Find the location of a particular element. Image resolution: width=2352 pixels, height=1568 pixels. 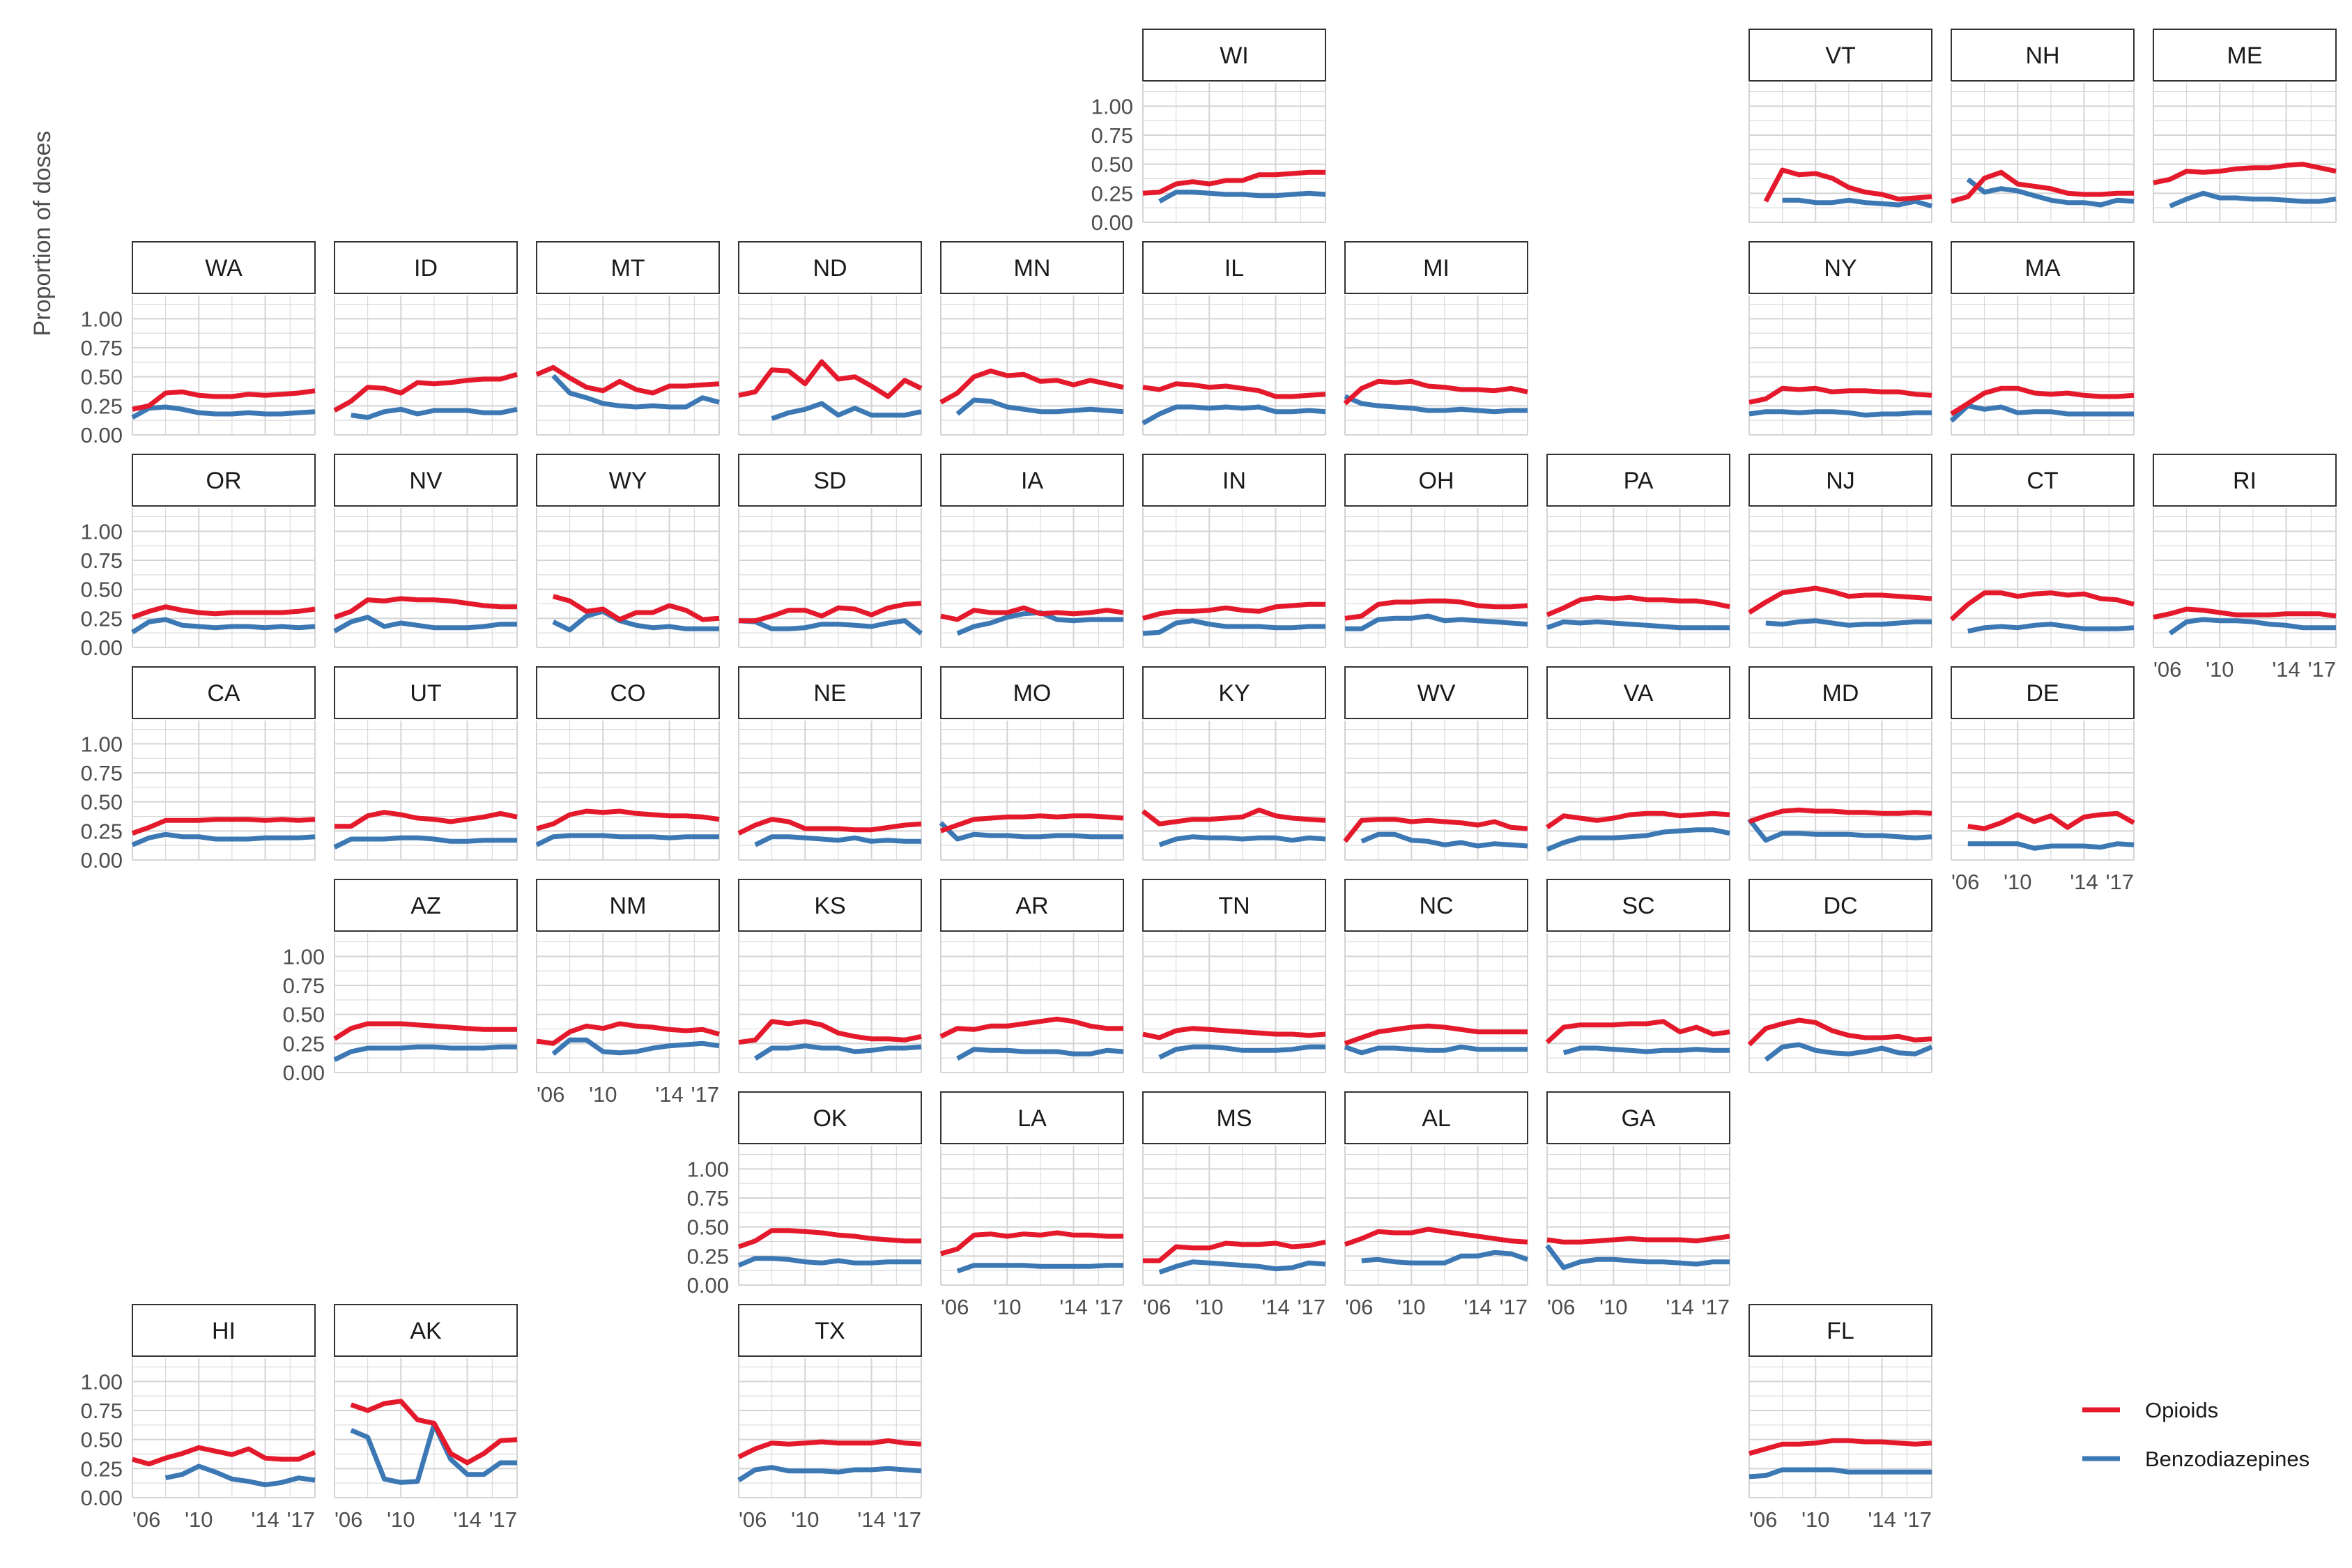

panel-va: VA is located at coordinates (1637, 763).